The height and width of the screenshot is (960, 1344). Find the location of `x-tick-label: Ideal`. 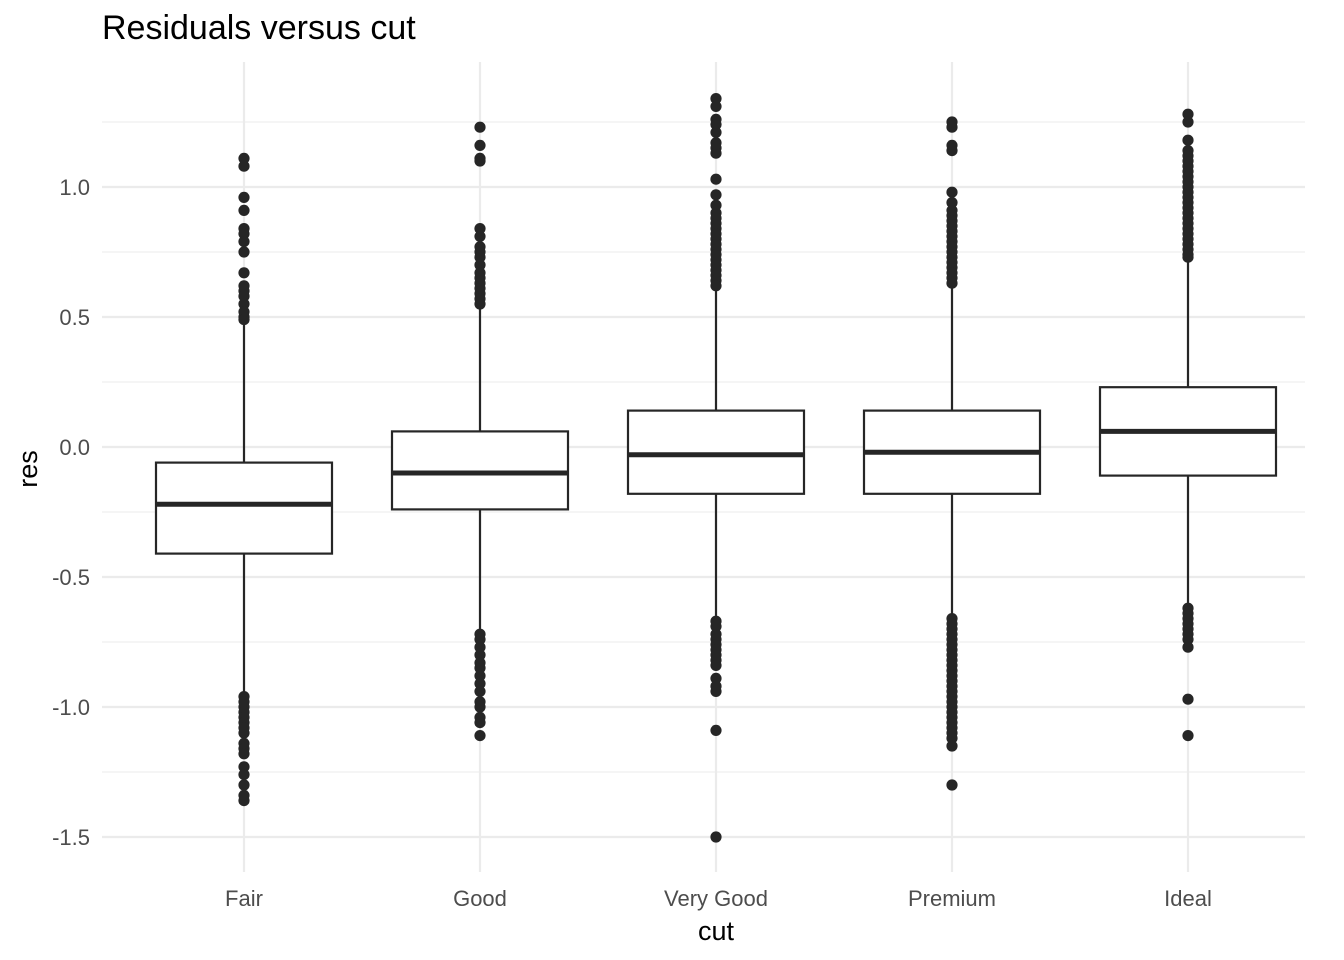

x-tick-label: Ideal is located at coordinates (1188, 898).